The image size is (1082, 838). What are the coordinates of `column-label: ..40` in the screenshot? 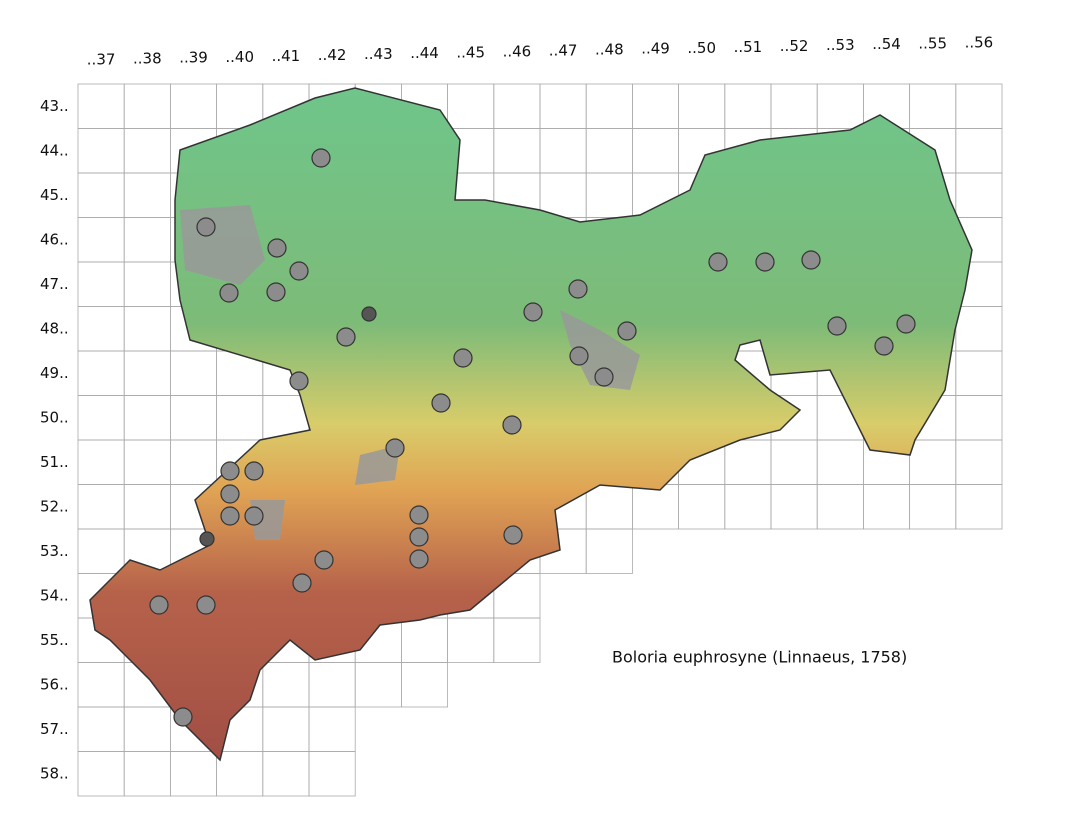 It's located at (239, 57).